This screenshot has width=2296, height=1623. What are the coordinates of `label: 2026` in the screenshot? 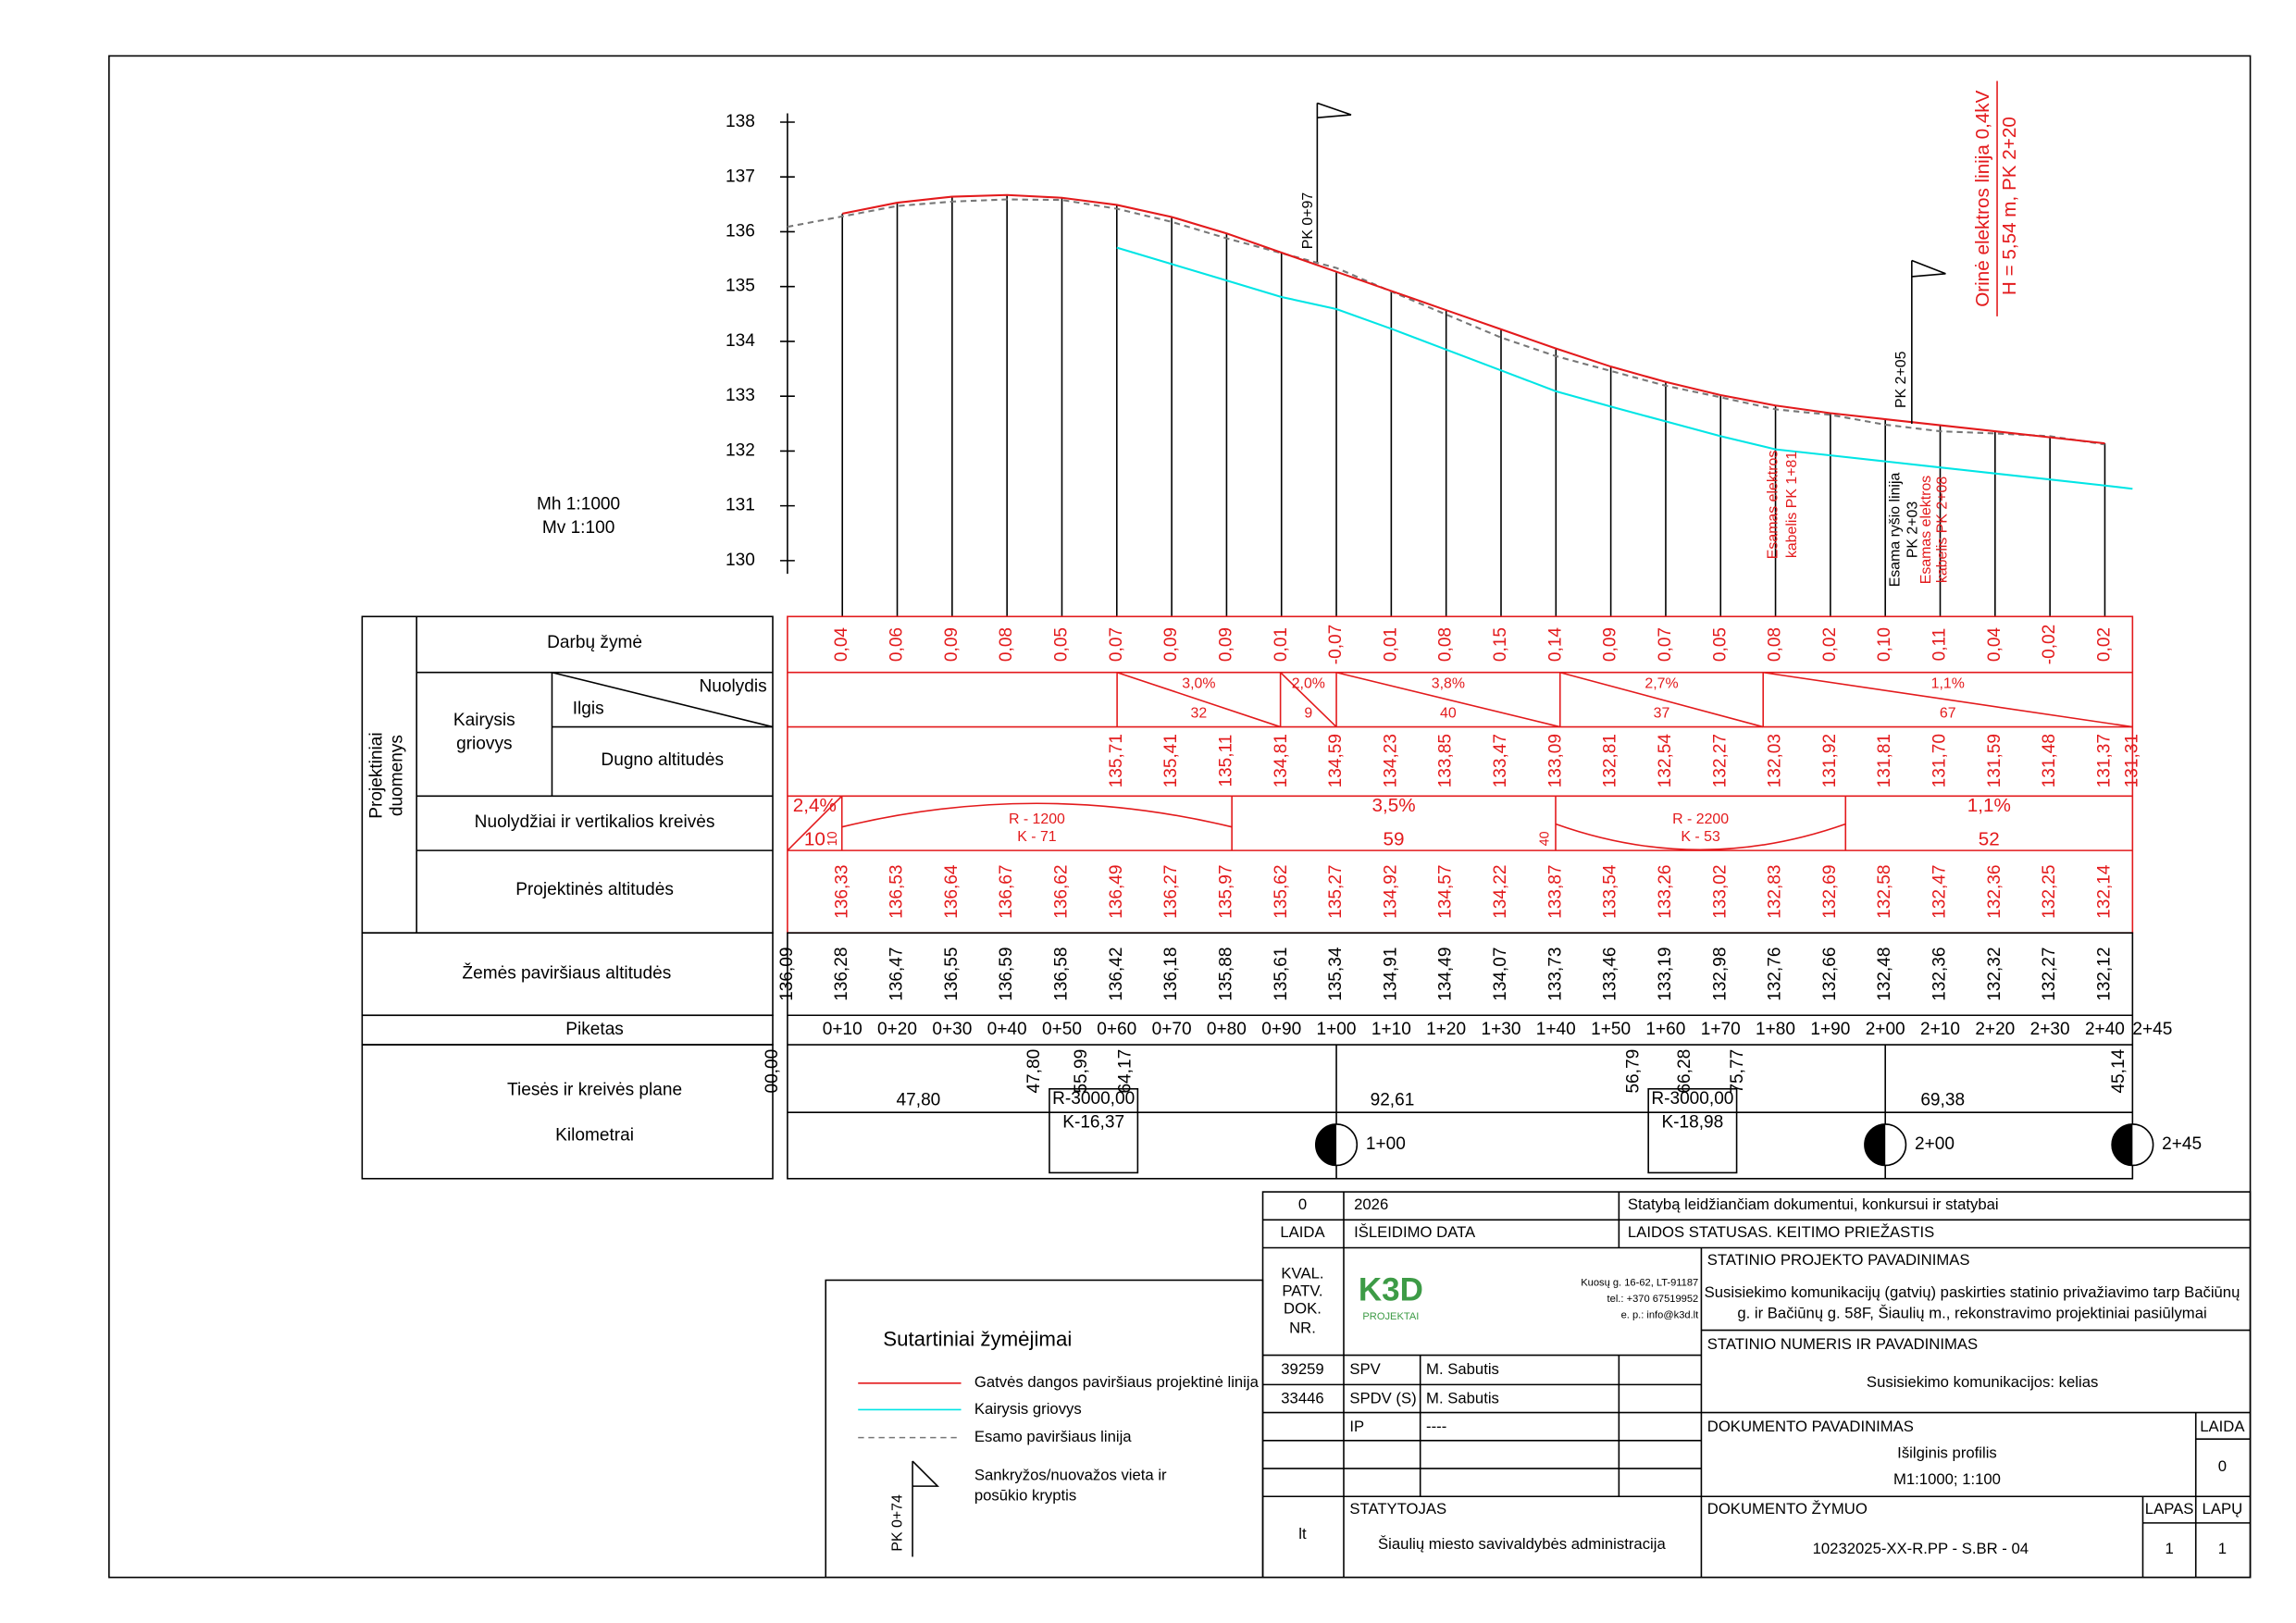 It's located at (1371, 1204).